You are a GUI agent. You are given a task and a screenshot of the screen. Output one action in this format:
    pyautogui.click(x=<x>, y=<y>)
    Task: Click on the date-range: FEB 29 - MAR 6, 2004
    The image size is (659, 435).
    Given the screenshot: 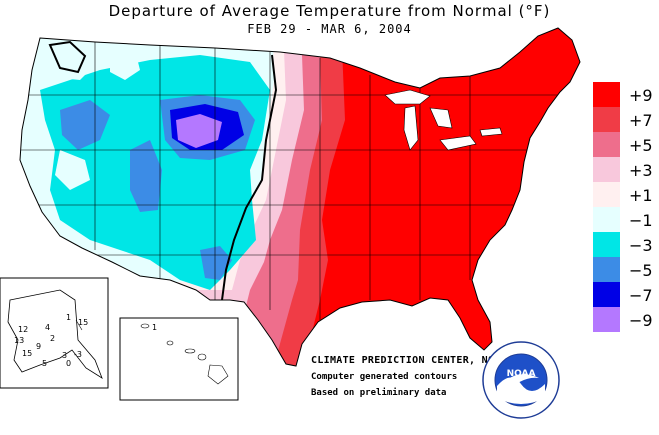 What is the action you would take?
    pyautogui.click(x=329, y=29)
    